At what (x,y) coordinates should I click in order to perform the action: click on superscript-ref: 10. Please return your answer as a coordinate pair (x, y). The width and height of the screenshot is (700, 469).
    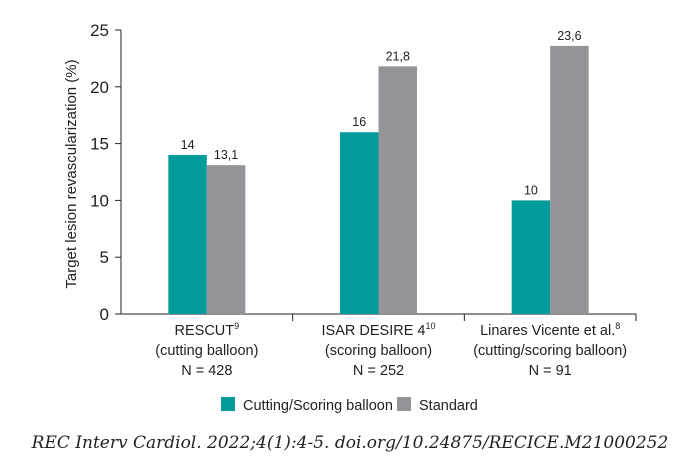
    Looking at the image, I should click on (430, 326).